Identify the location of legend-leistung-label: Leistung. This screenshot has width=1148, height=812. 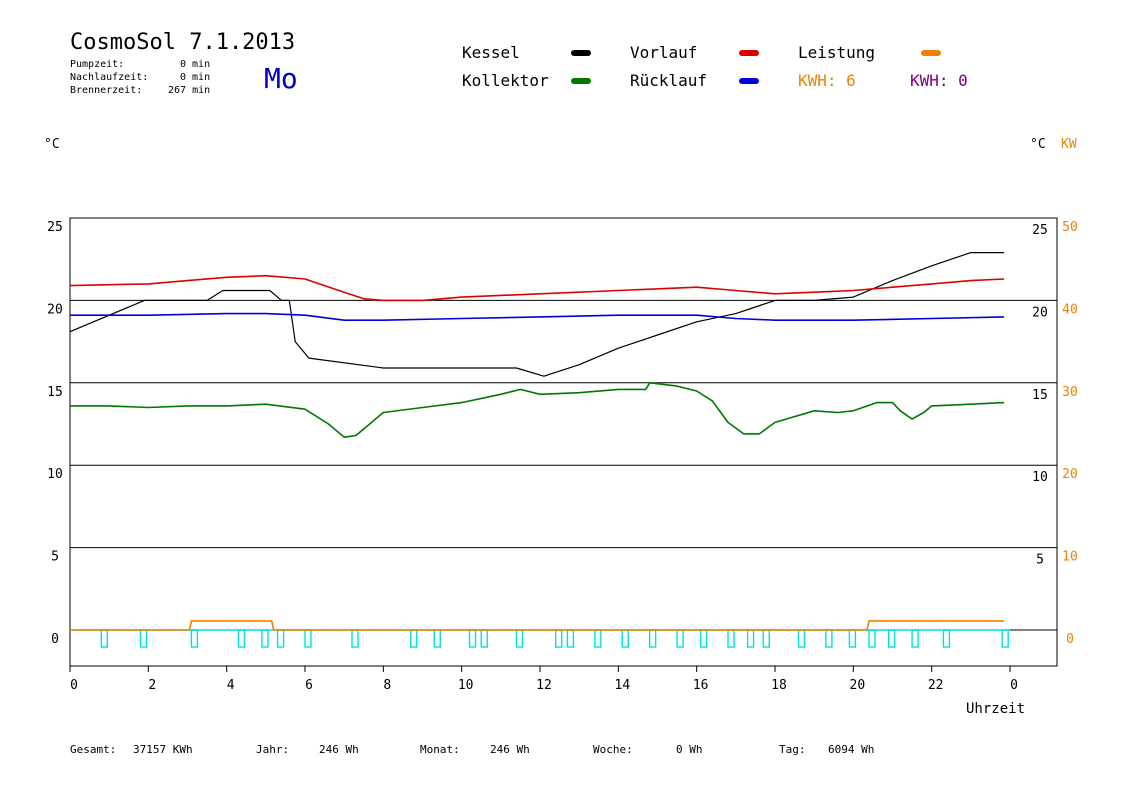
(837, 52).